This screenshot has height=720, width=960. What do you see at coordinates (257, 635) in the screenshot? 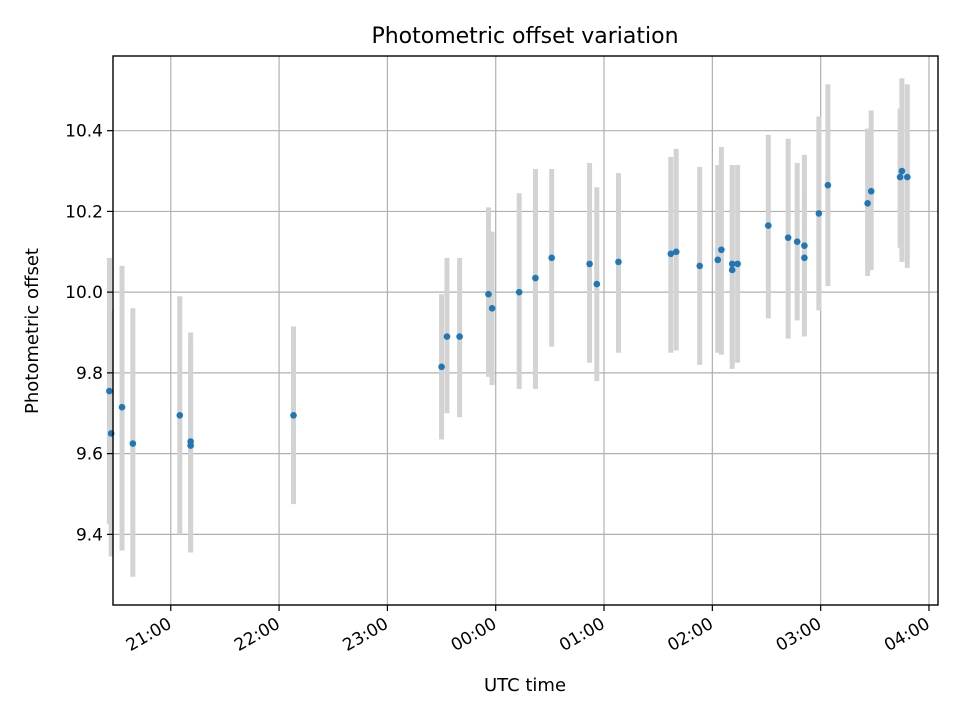
I see `x-tick-label: 22:00` at bounding box center [257, 635].